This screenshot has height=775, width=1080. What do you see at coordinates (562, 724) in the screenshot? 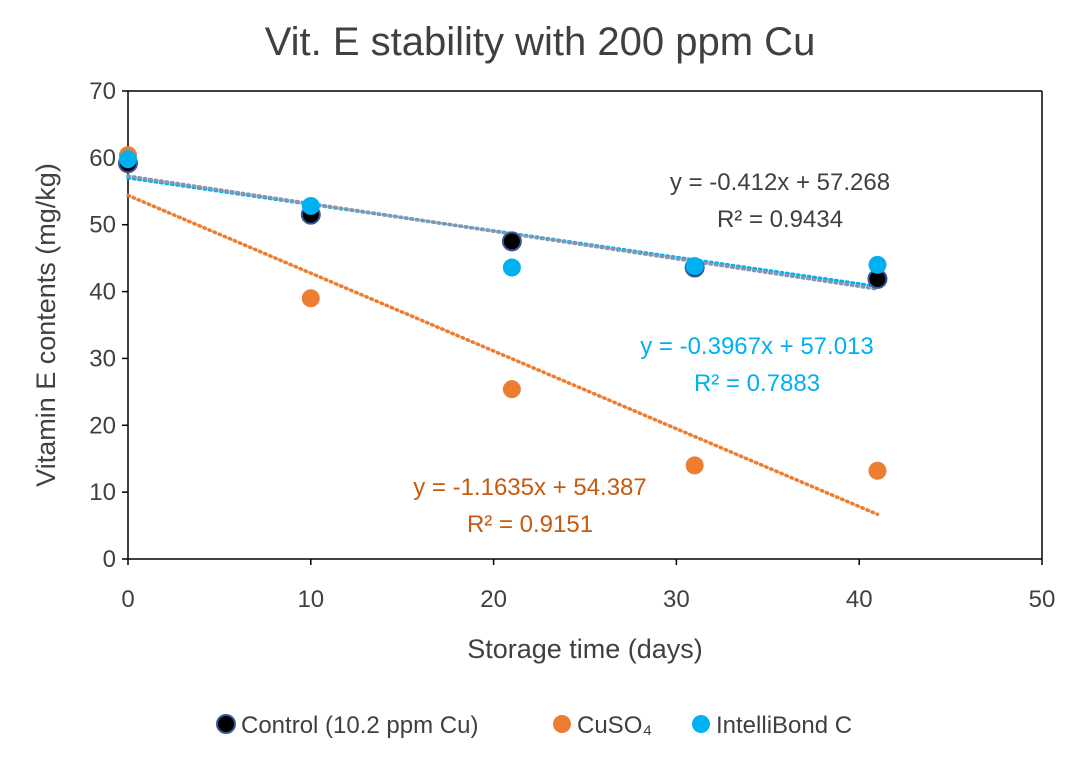
I see `legend-marker-cuso4` at bounding box center [562, 724].